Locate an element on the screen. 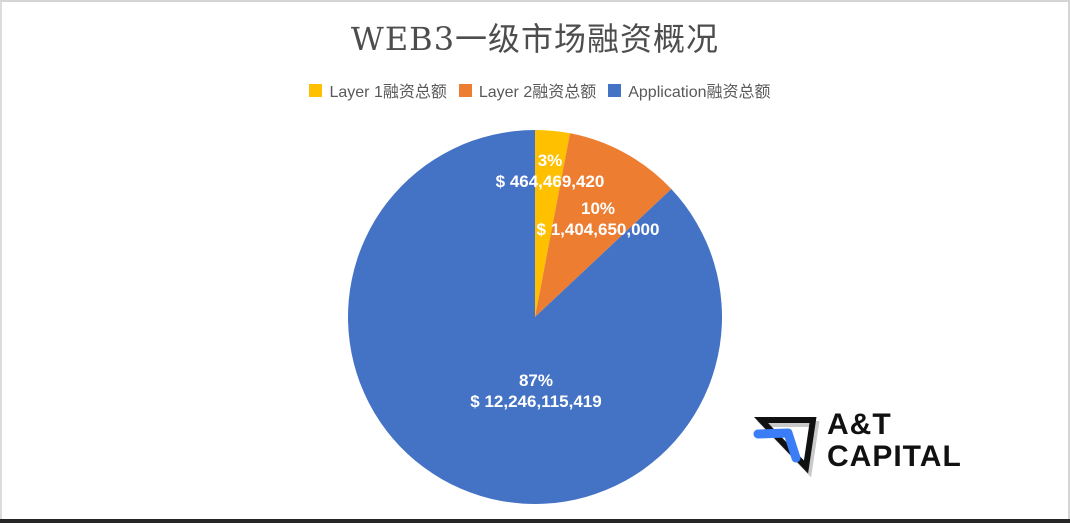  logo-line-1: A&T is located at coordinates (859, 424).